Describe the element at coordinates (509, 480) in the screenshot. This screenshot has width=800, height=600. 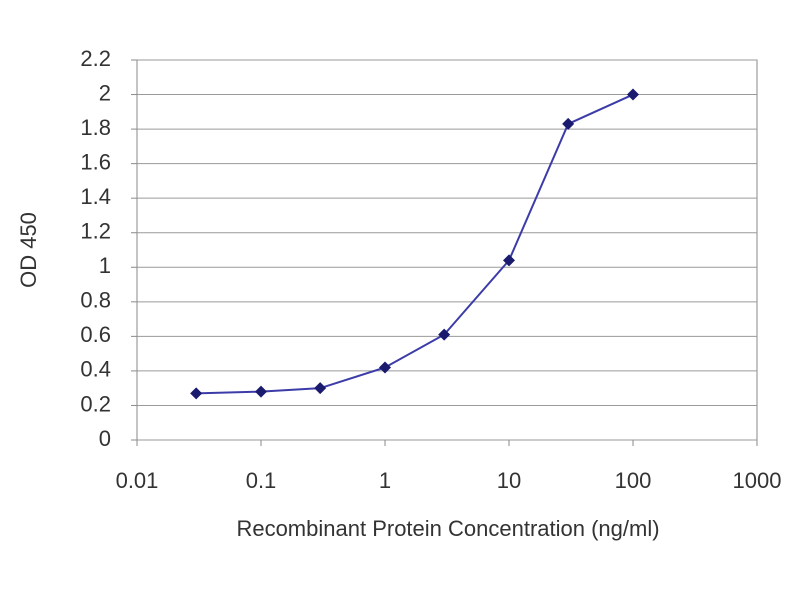
I see `x-tick-label: 10` at that location.